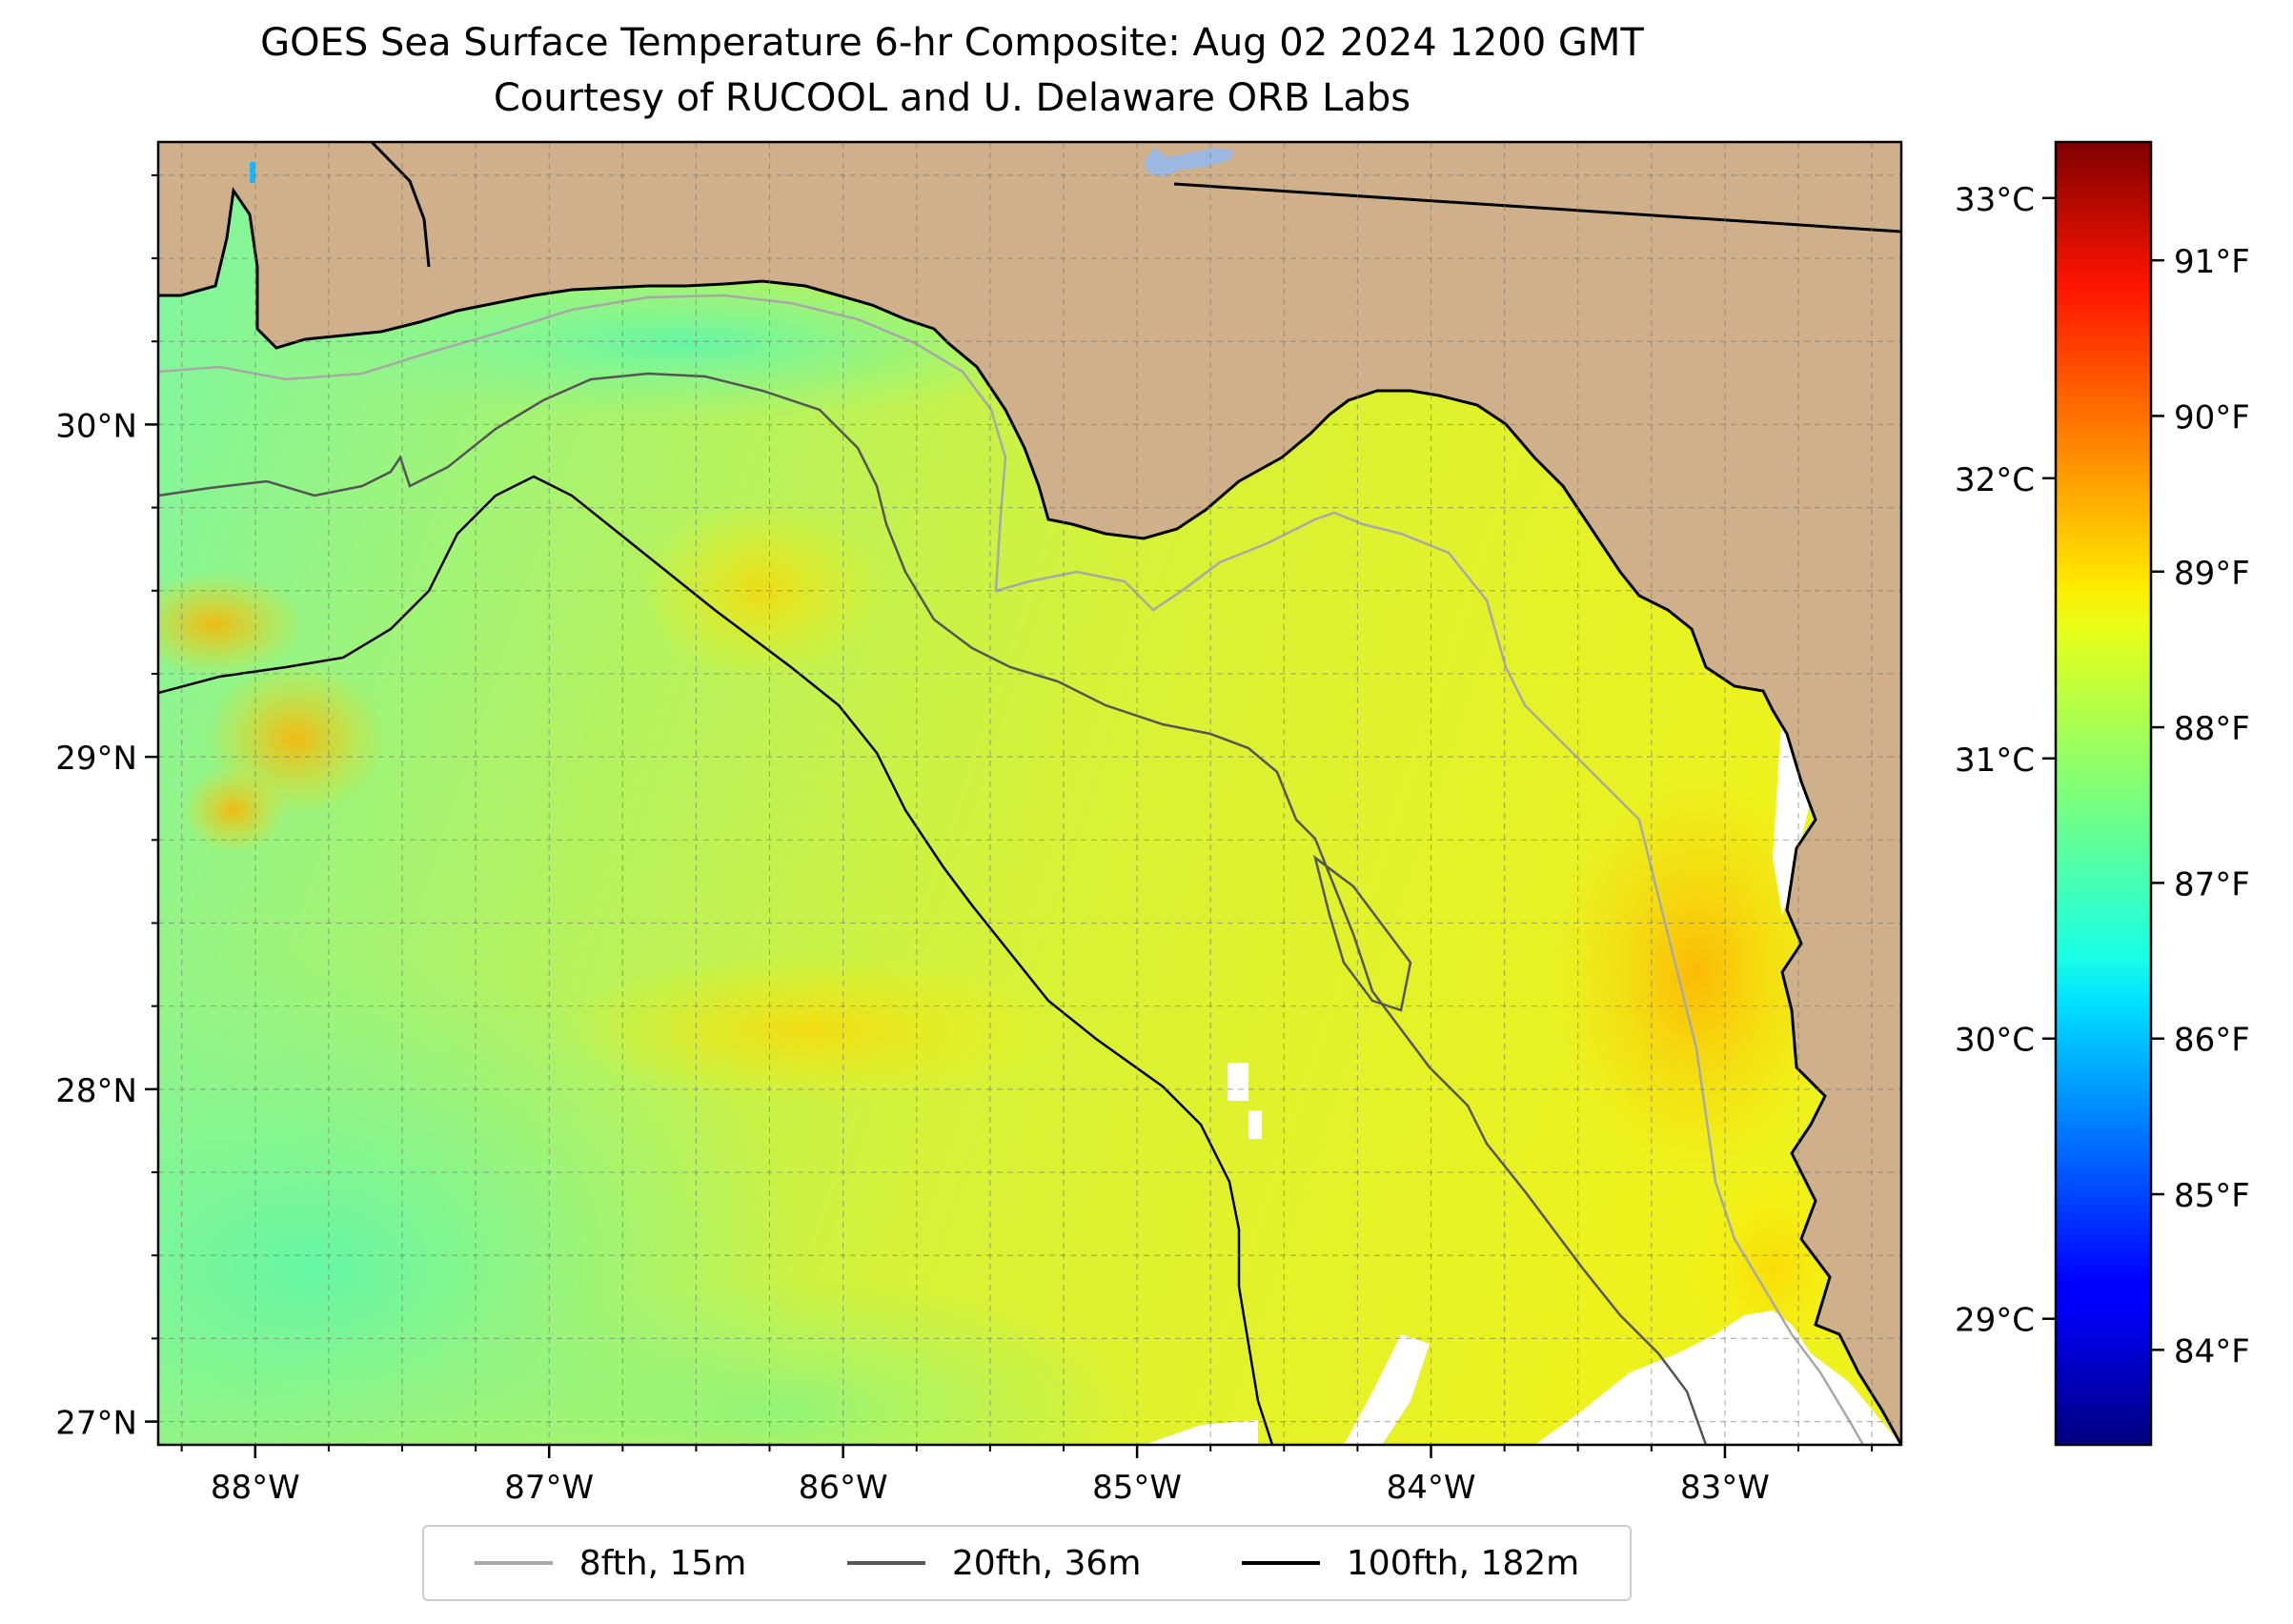  What do you see at coordinates (96, 426) in the screenshot?
I see `lat-tick-label: 30°N` at bounding box center [96, 426].